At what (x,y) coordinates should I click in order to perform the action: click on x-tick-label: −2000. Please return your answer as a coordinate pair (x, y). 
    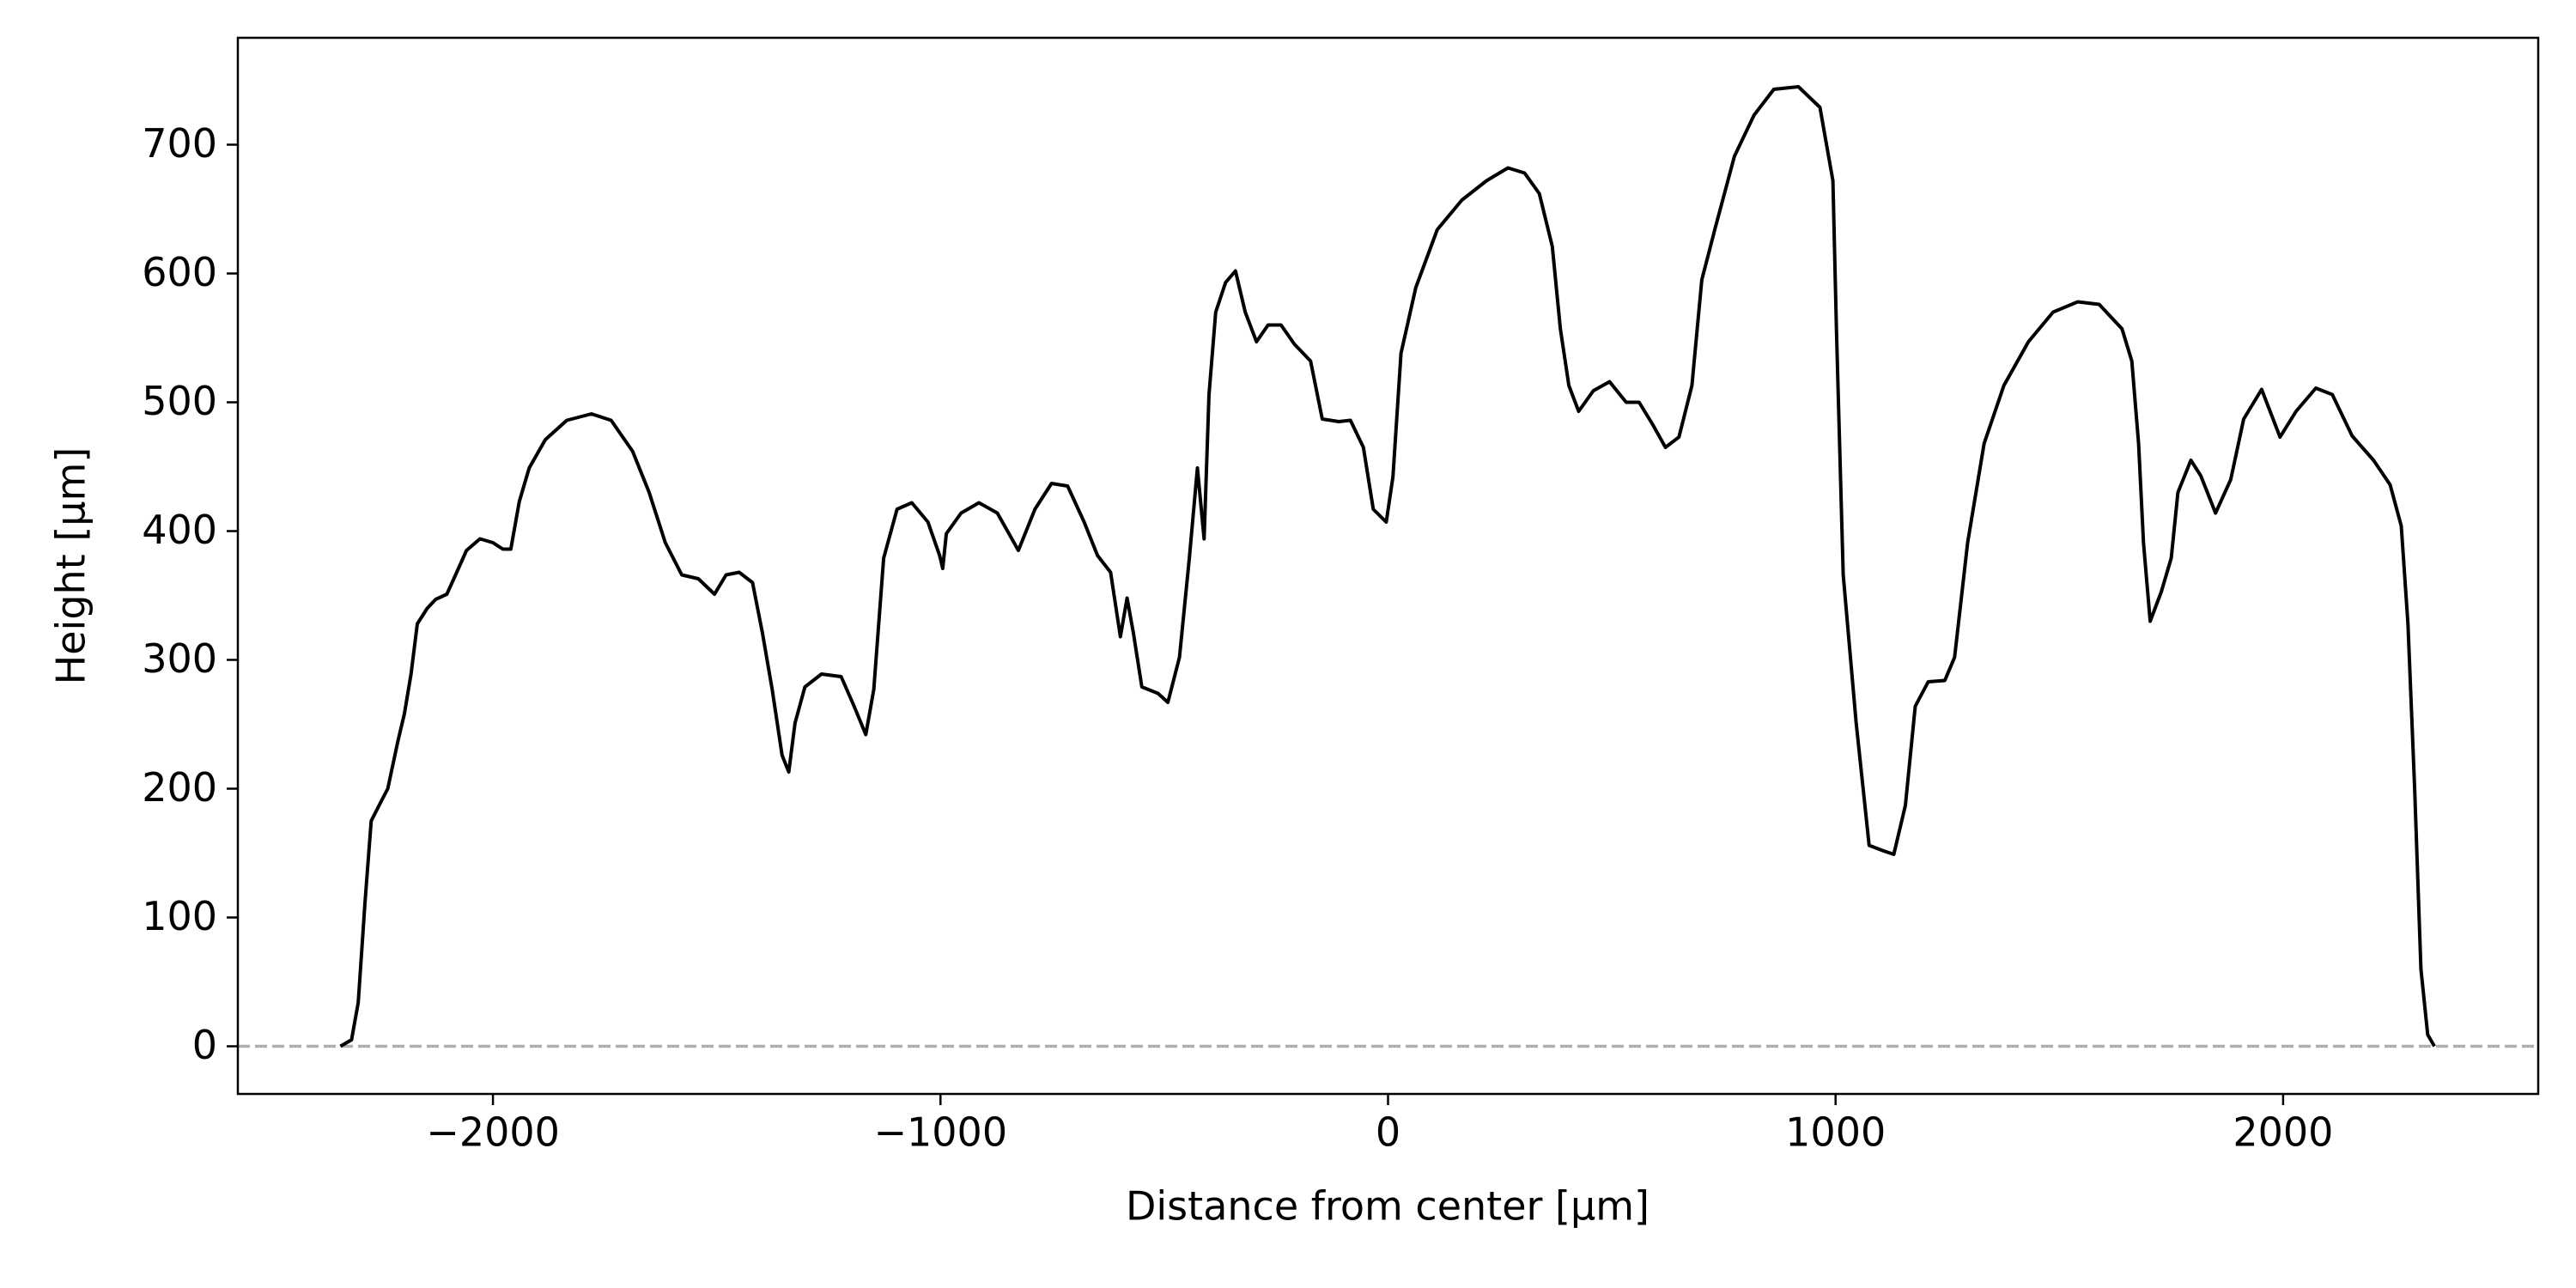
    Looking at the image, I should click on (493, 1133).